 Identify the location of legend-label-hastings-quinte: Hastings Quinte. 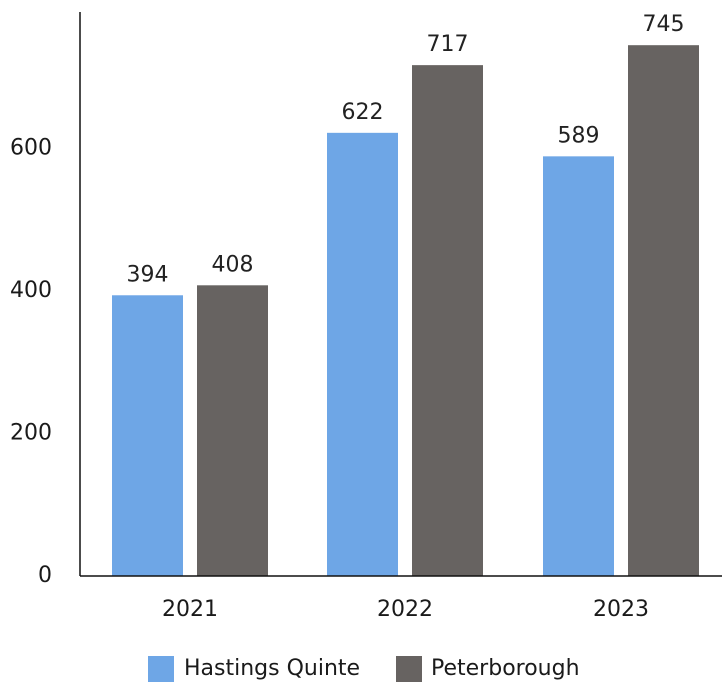
(272, 668).